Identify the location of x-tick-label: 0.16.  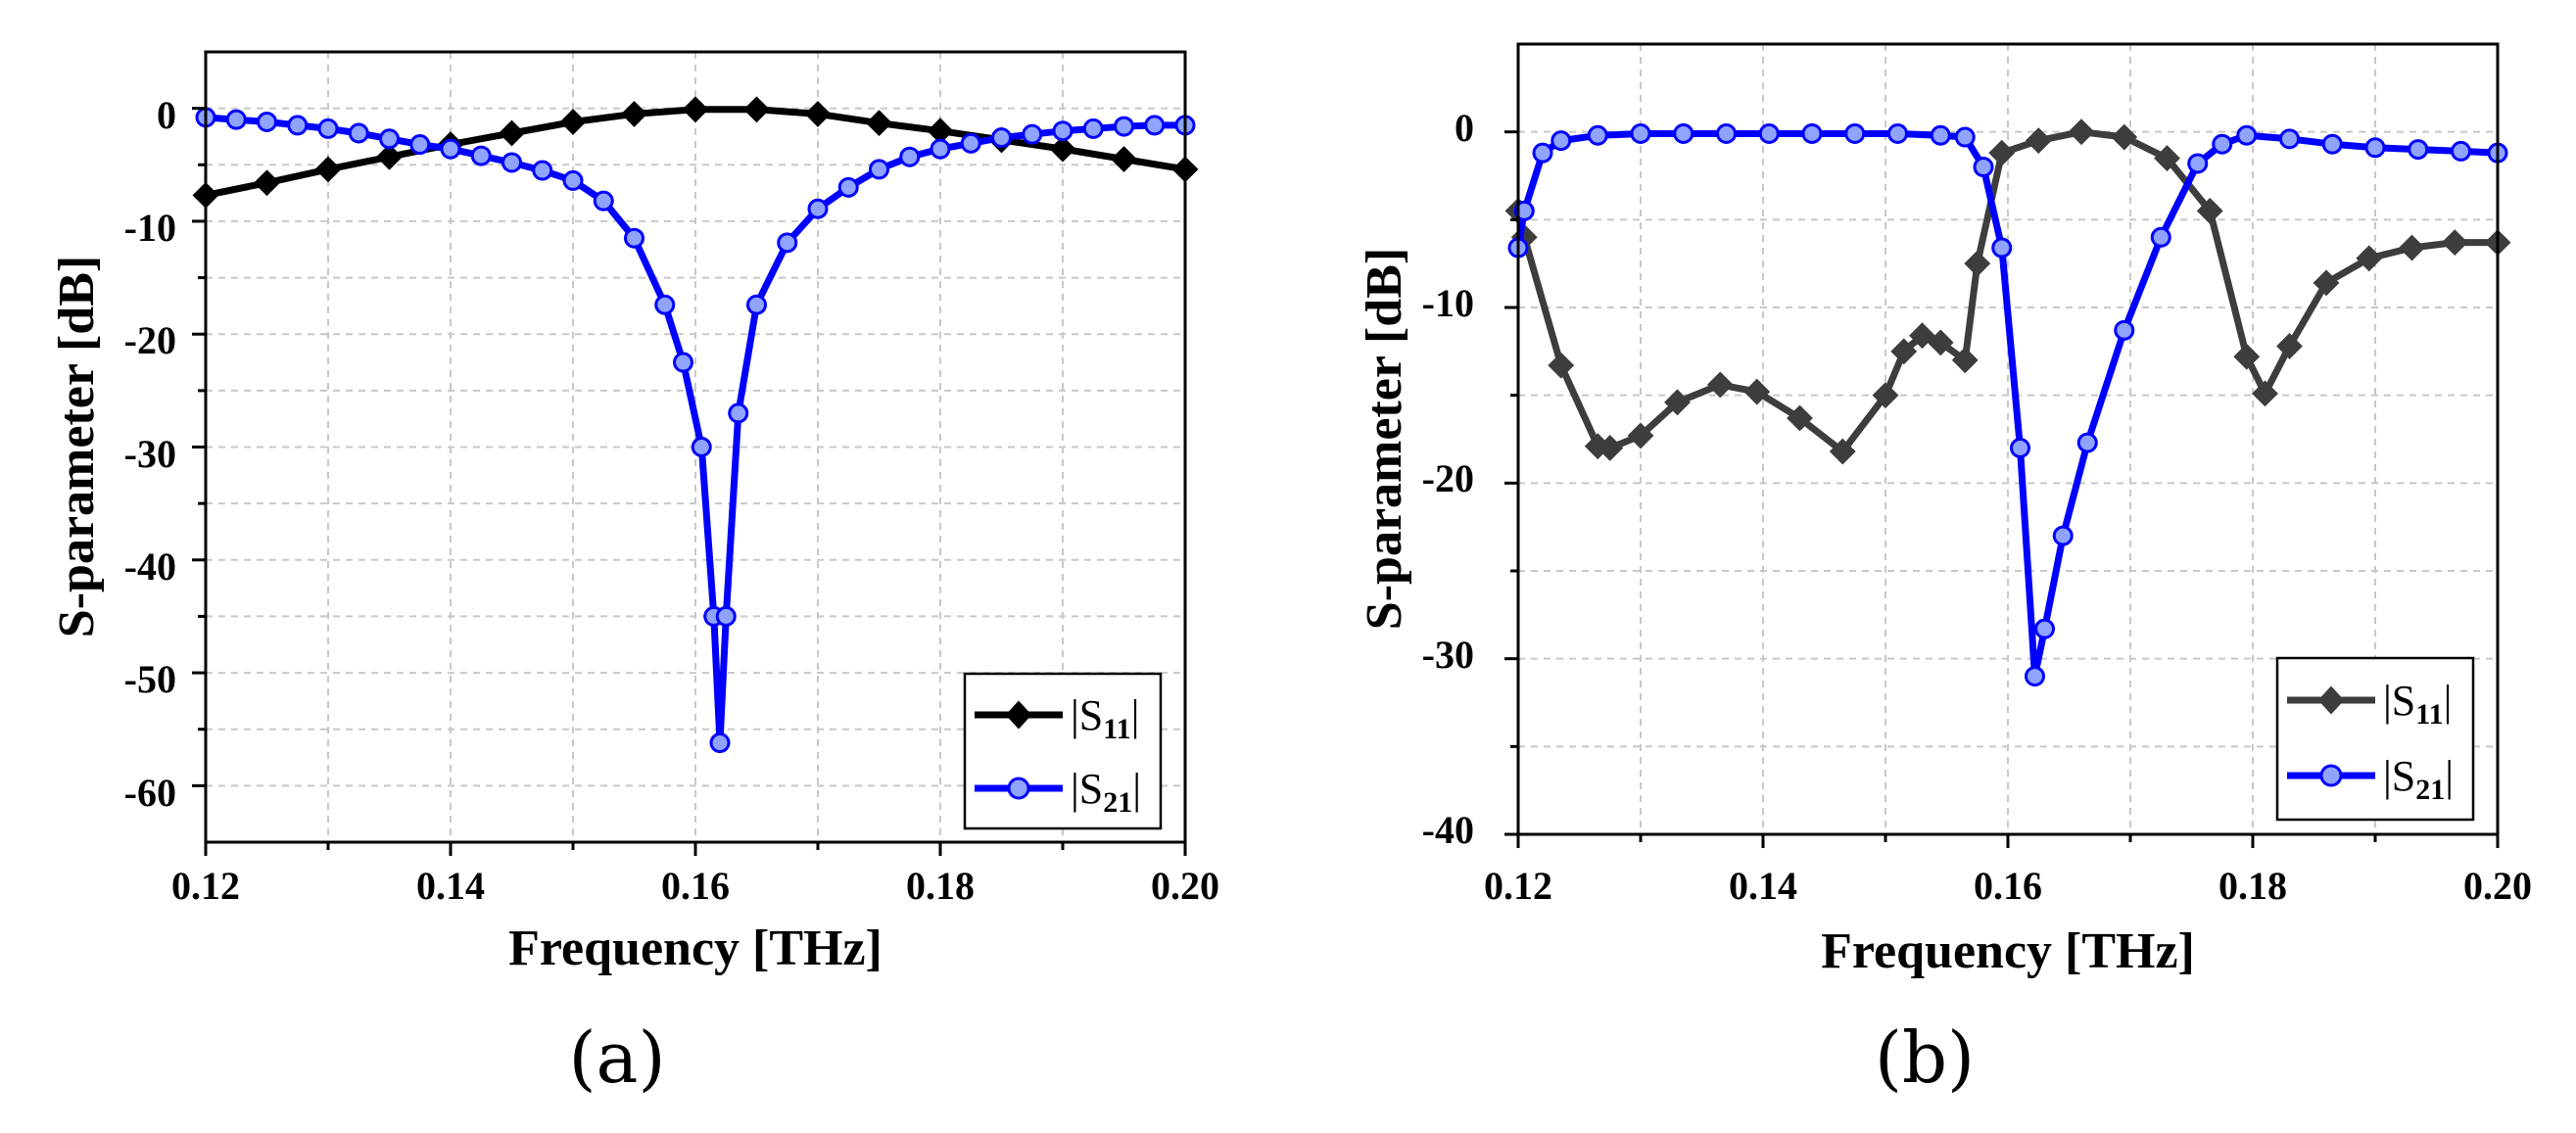
(2008, 886).